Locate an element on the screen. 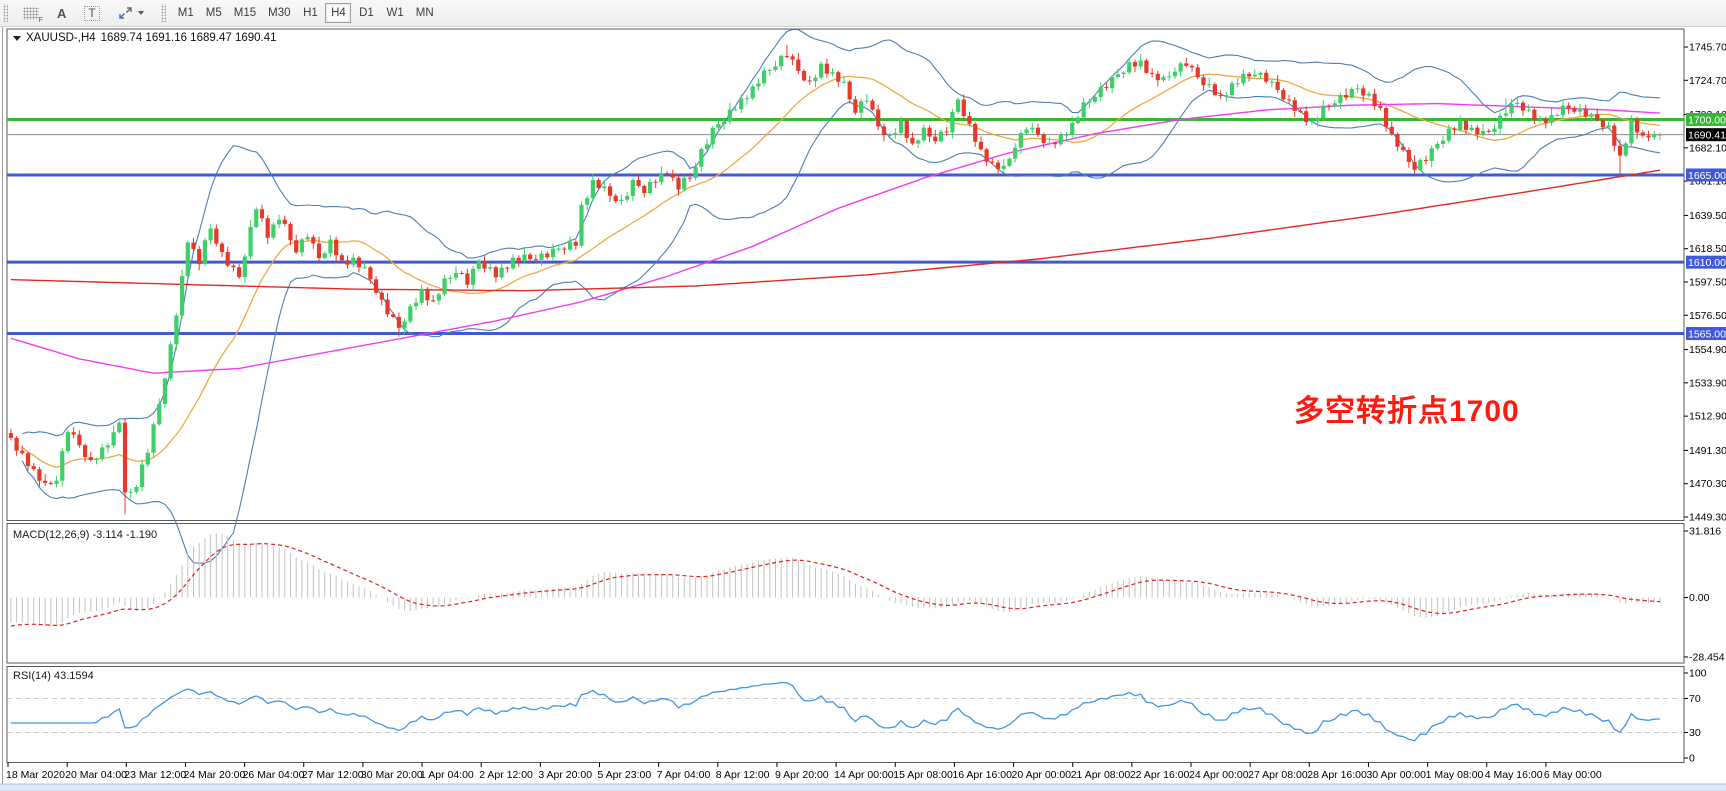  price-level-badge is located at coordinates (1706, 334).